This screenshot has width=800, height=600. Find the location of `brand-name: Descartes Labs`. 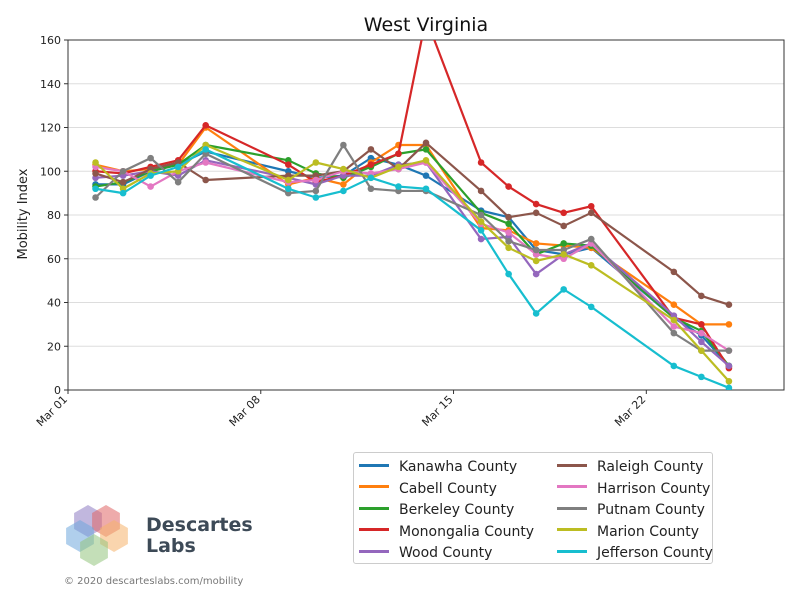

brand-name: Descartes Labs is located at coordinates (199, 536).